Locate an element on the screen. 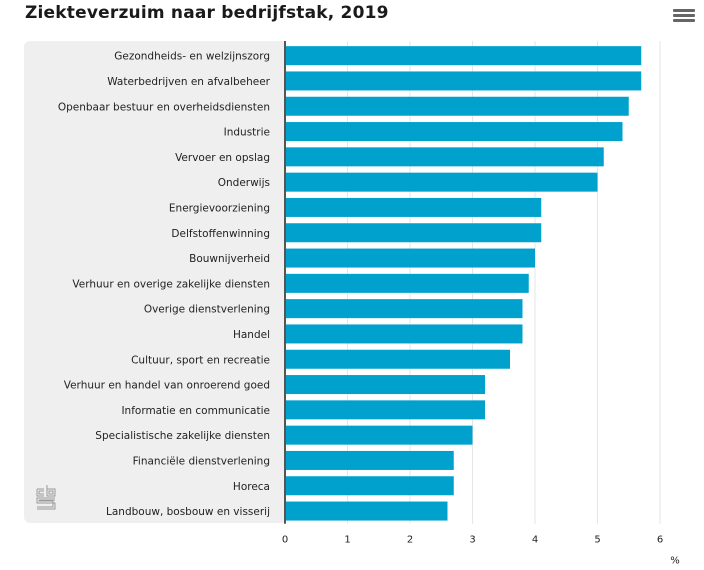  category-label: Vervoer en opslag is located at coordinates (222, 158).